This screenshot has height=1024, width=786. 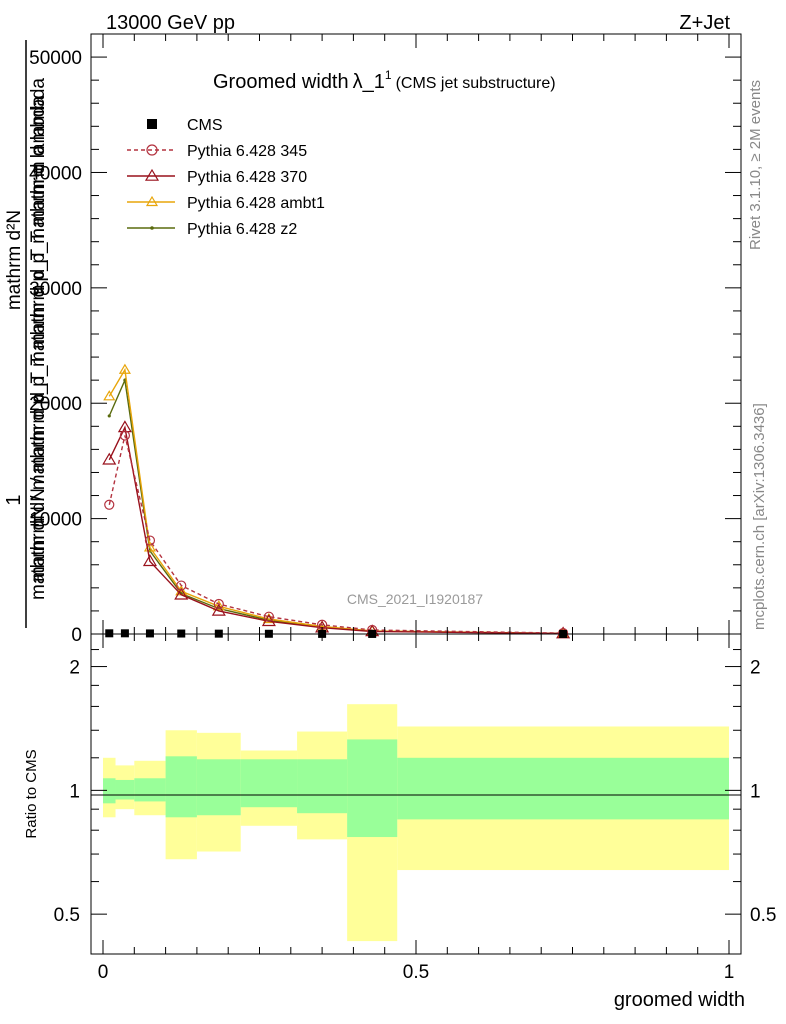 What do you see at coordinates (55, 58) in the screenshot?
I see `main-y-tick-label: 50000` at bounding box center [55, 58].